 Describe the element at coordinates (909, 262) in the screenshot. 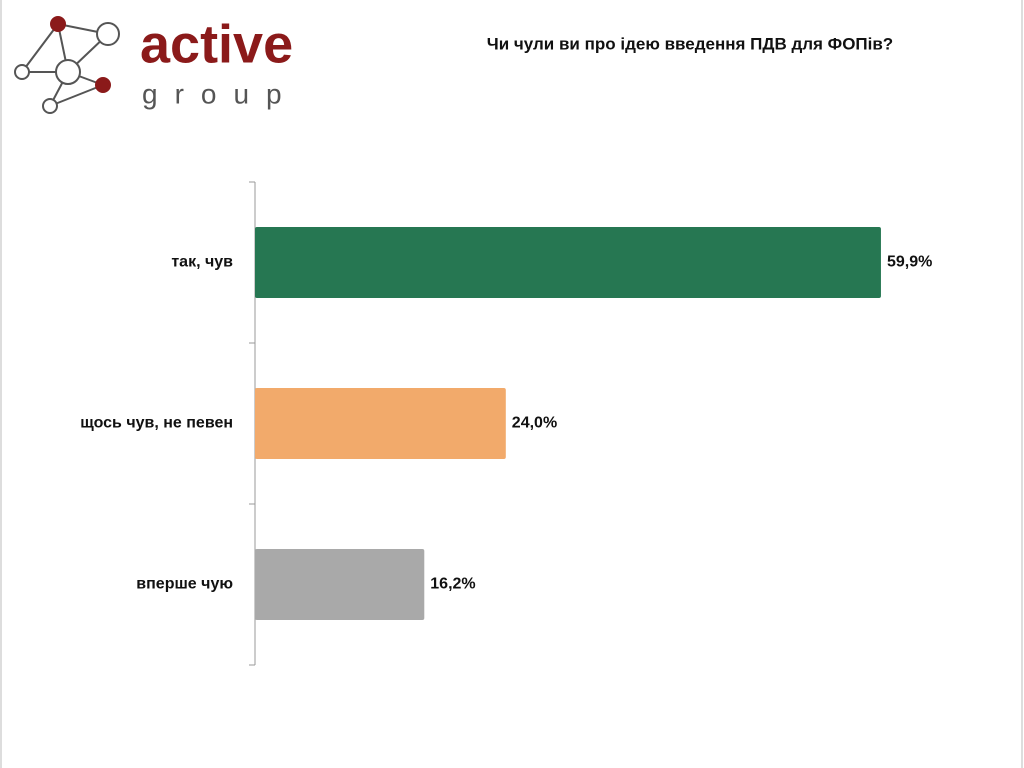

I see `value-label: 59,9%` at that location.